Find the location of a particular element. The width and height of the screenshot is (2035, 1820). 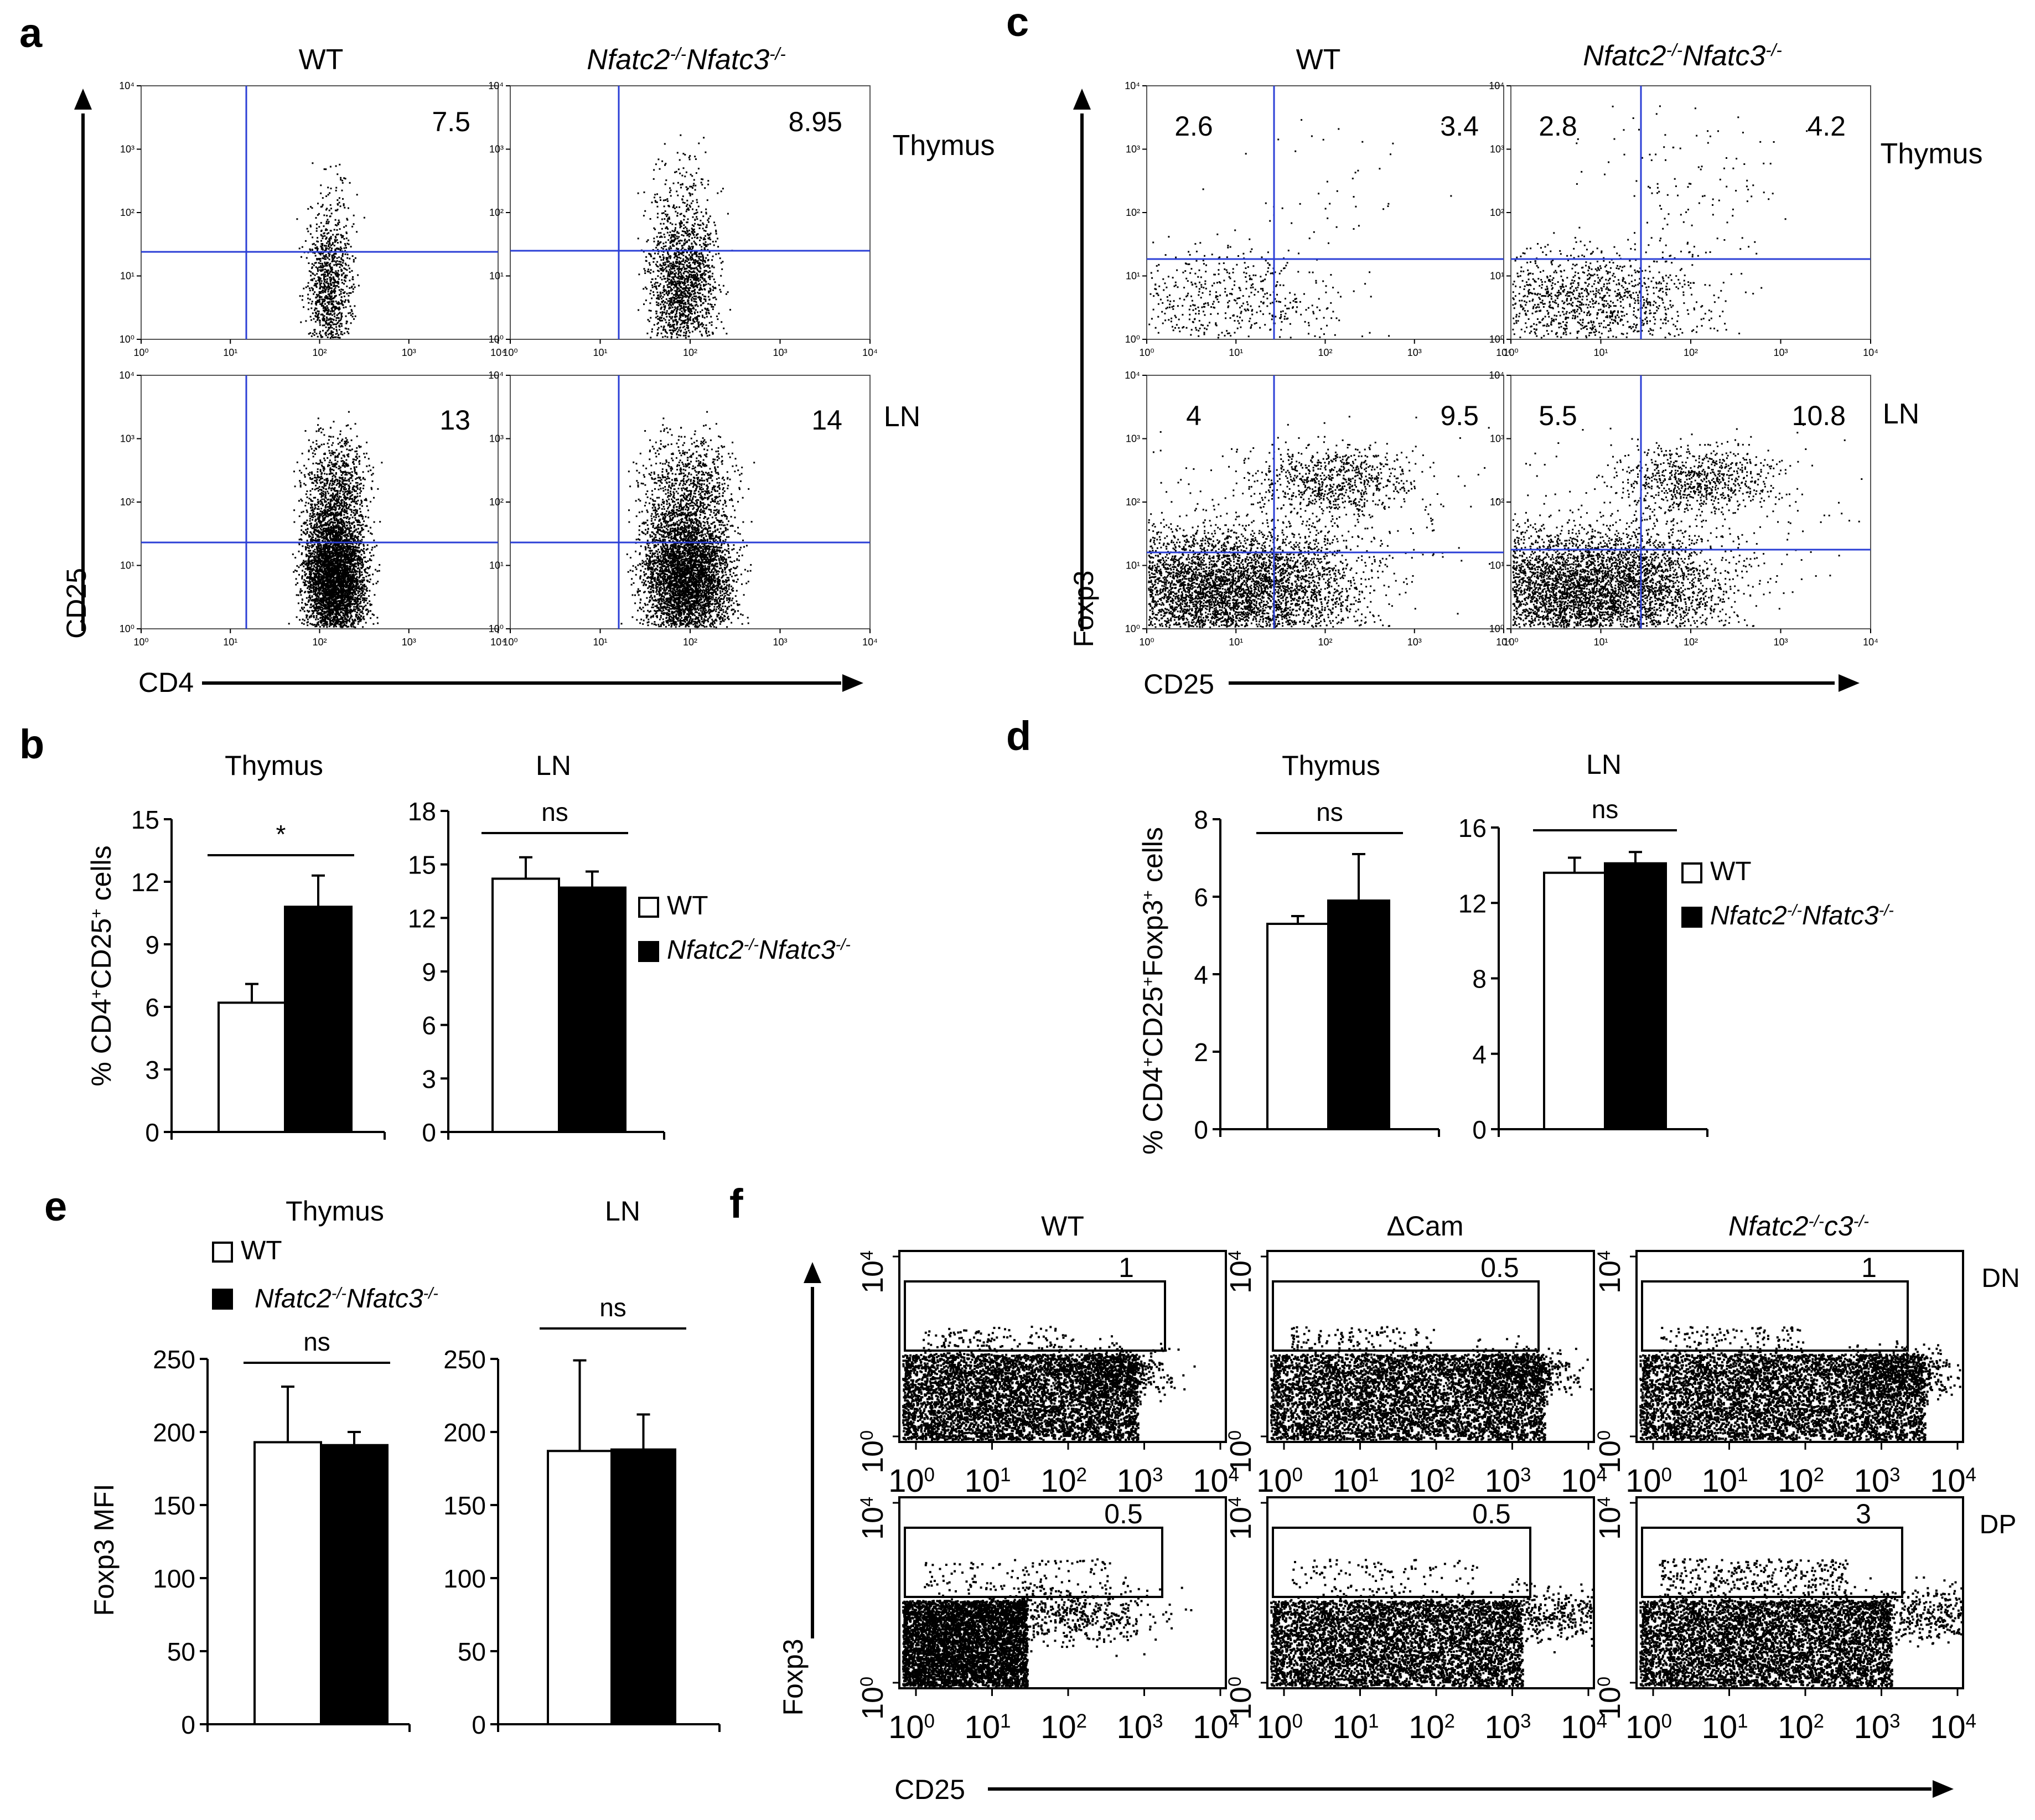

y-tick-label: 18 is located at coordinates (422, 811).